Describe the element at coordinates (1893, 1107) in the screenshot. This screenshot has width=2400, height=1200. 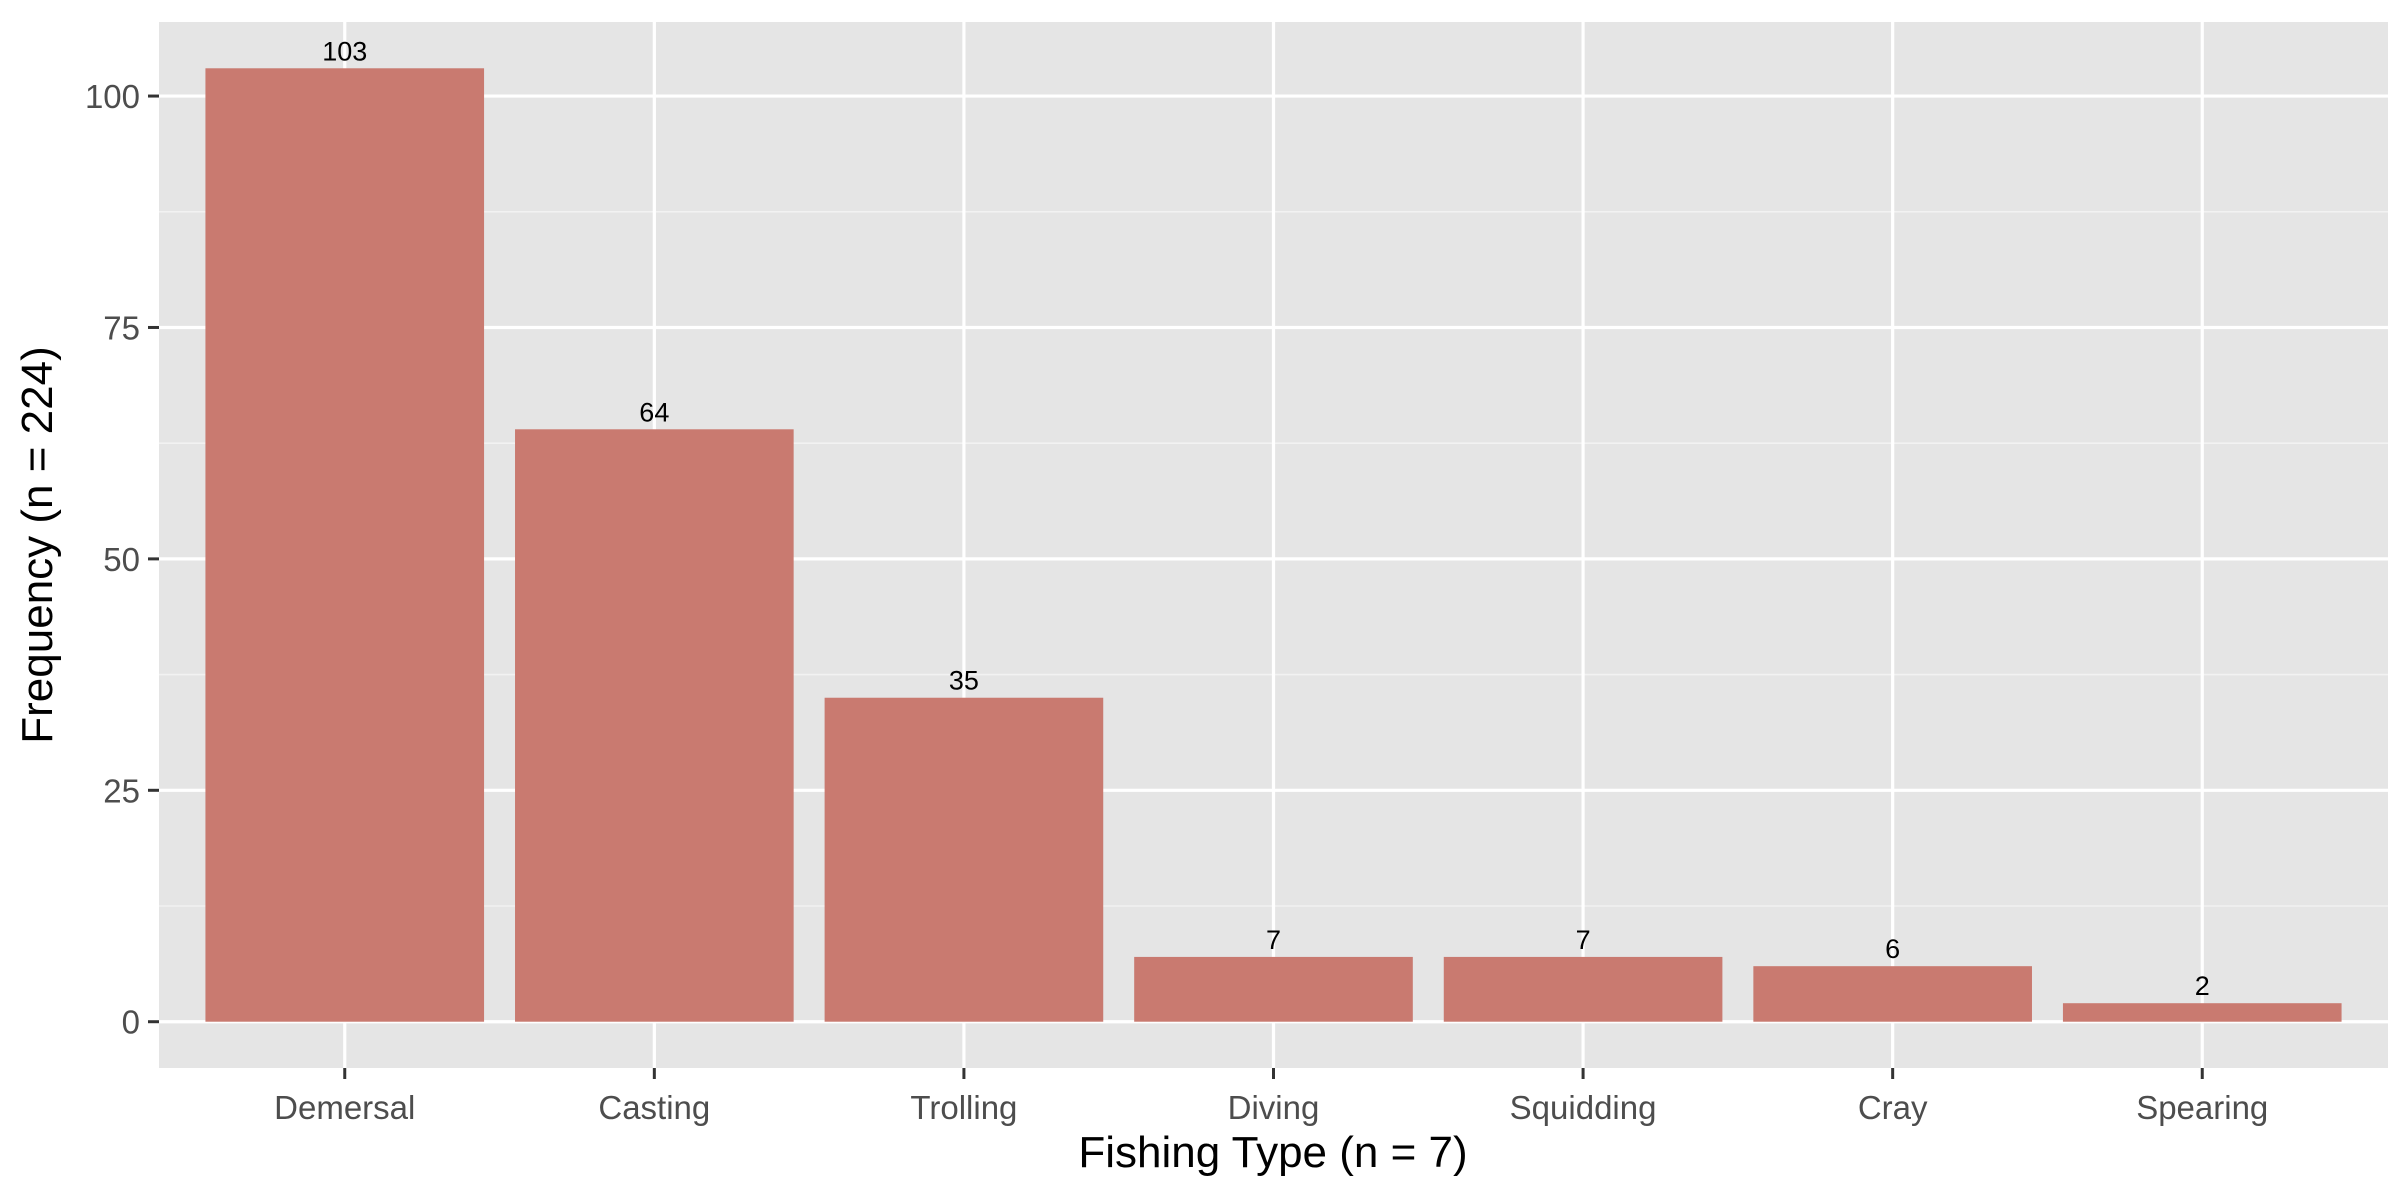
I see `x-tick-label: Cray` at that location.